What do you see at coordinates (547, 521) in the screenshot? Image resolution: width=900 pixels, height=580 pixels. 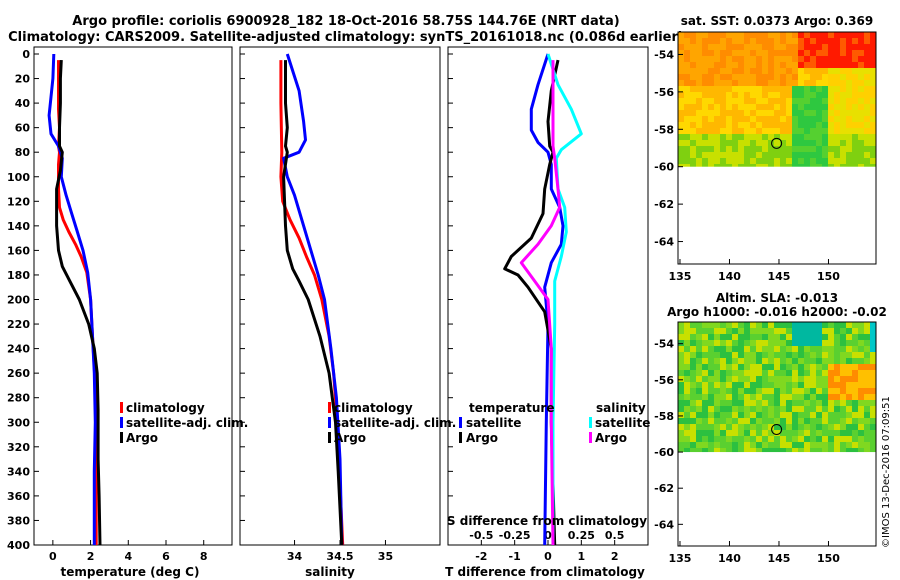 I see `s-difference-label: S difference from climatology` at bounding box center [547, 521].